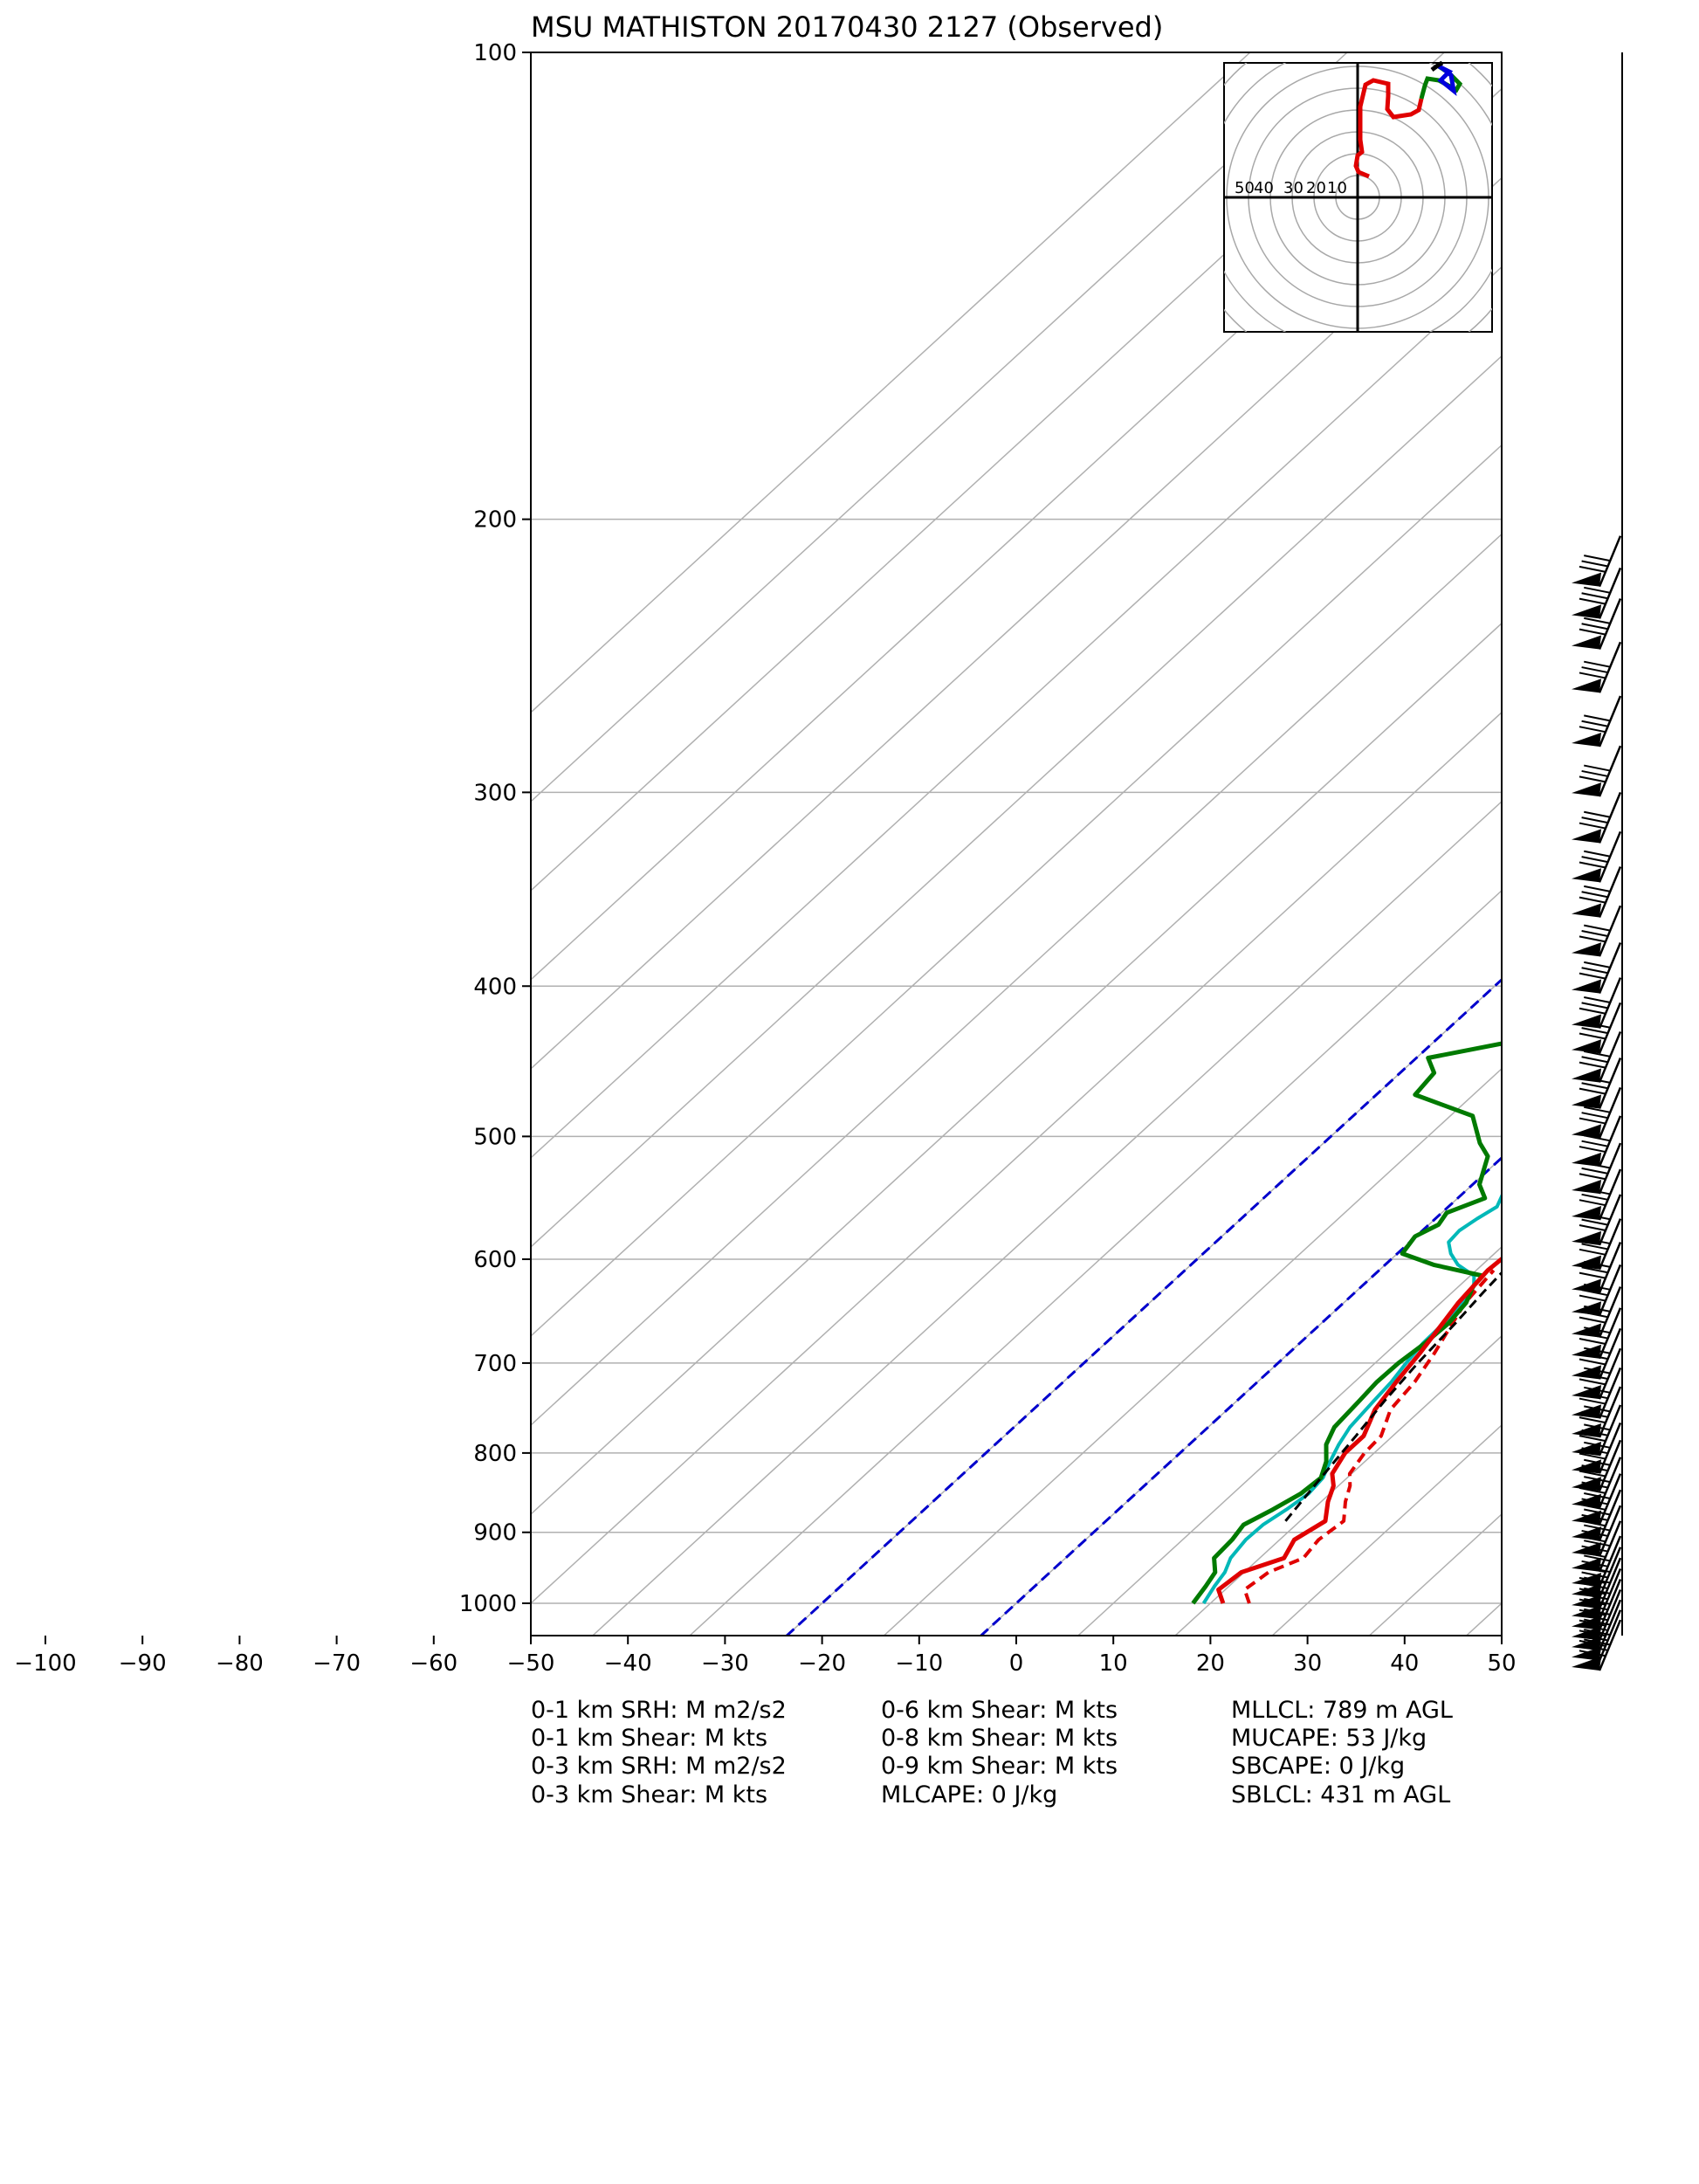  Describe the element at coordinates (1329, 1738) in the screenshot. I see `stat-mucape: MUCAPE: 53 J/kg` at that location.